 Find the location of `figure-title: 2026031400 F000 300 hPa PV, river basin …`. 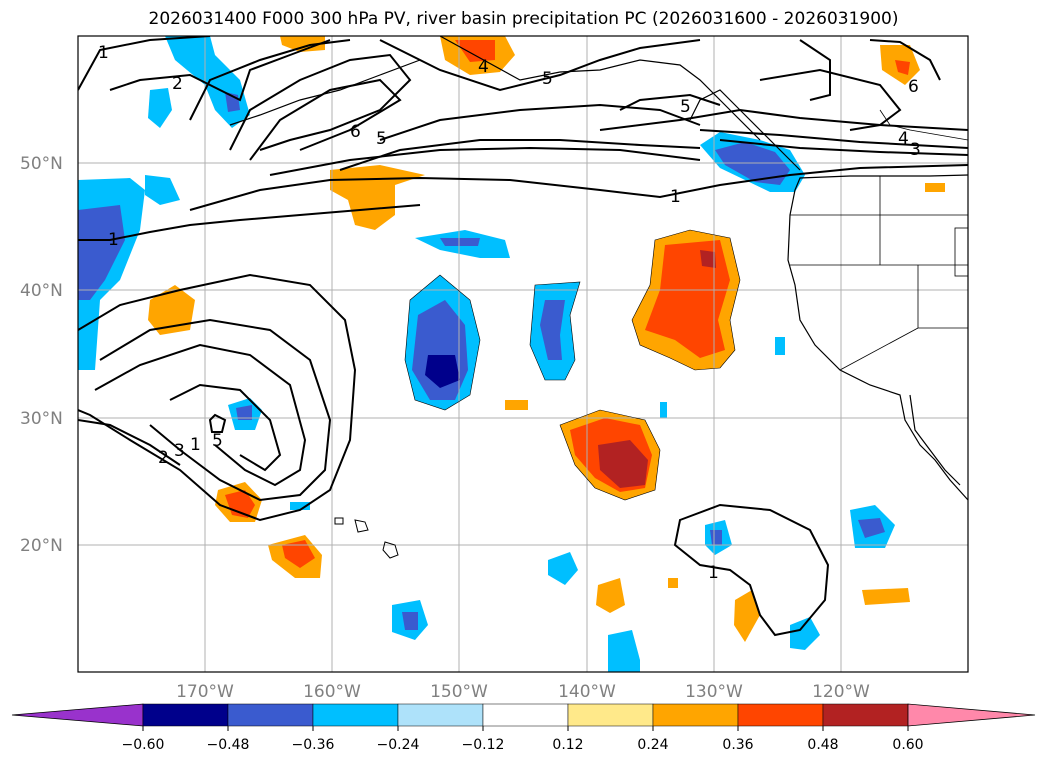

figure-title: 2026031400 F000 300 hPa PV, river basin … is located at coordinates (523, 19).